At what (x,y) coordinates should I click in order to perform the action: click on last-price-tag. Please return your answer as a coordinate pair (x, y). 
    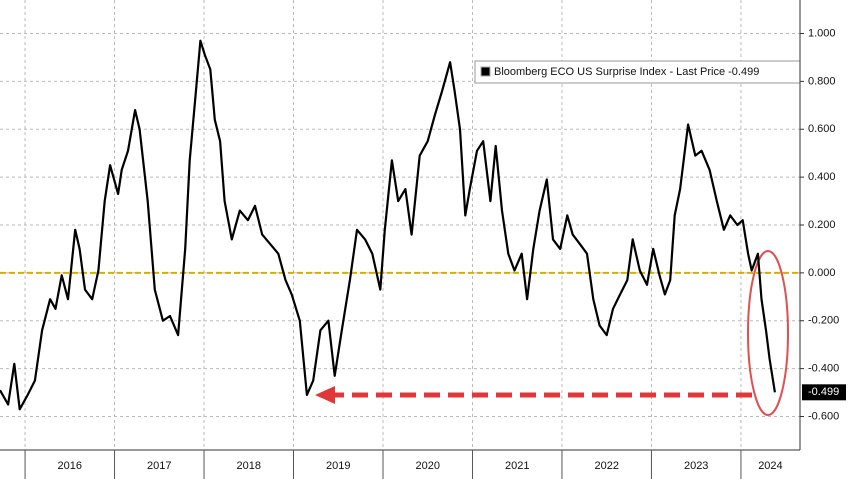
    Looking at the image, I should click on (824, 392).